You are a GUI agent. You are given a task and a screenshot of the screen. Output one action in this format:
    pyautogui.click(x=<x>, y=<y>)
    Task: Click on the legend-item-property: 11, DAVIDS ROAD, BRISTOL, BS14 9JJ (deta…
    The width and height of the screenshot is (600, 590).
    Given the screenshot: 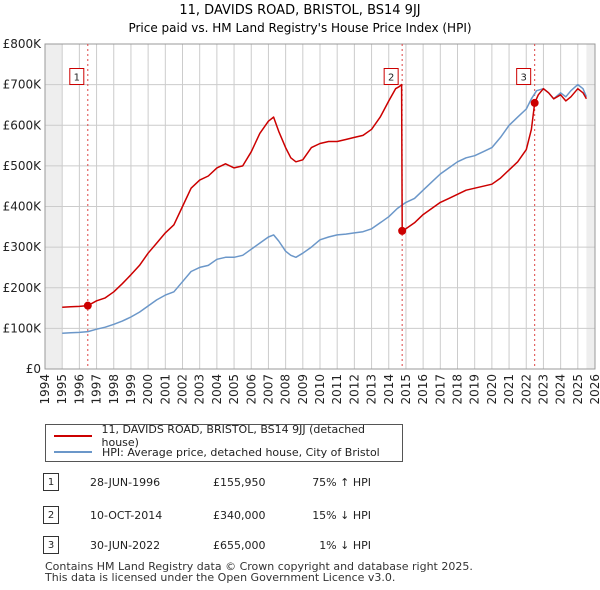 What is the action you would take?
    pyautogui.click(x=228, y=436)
    